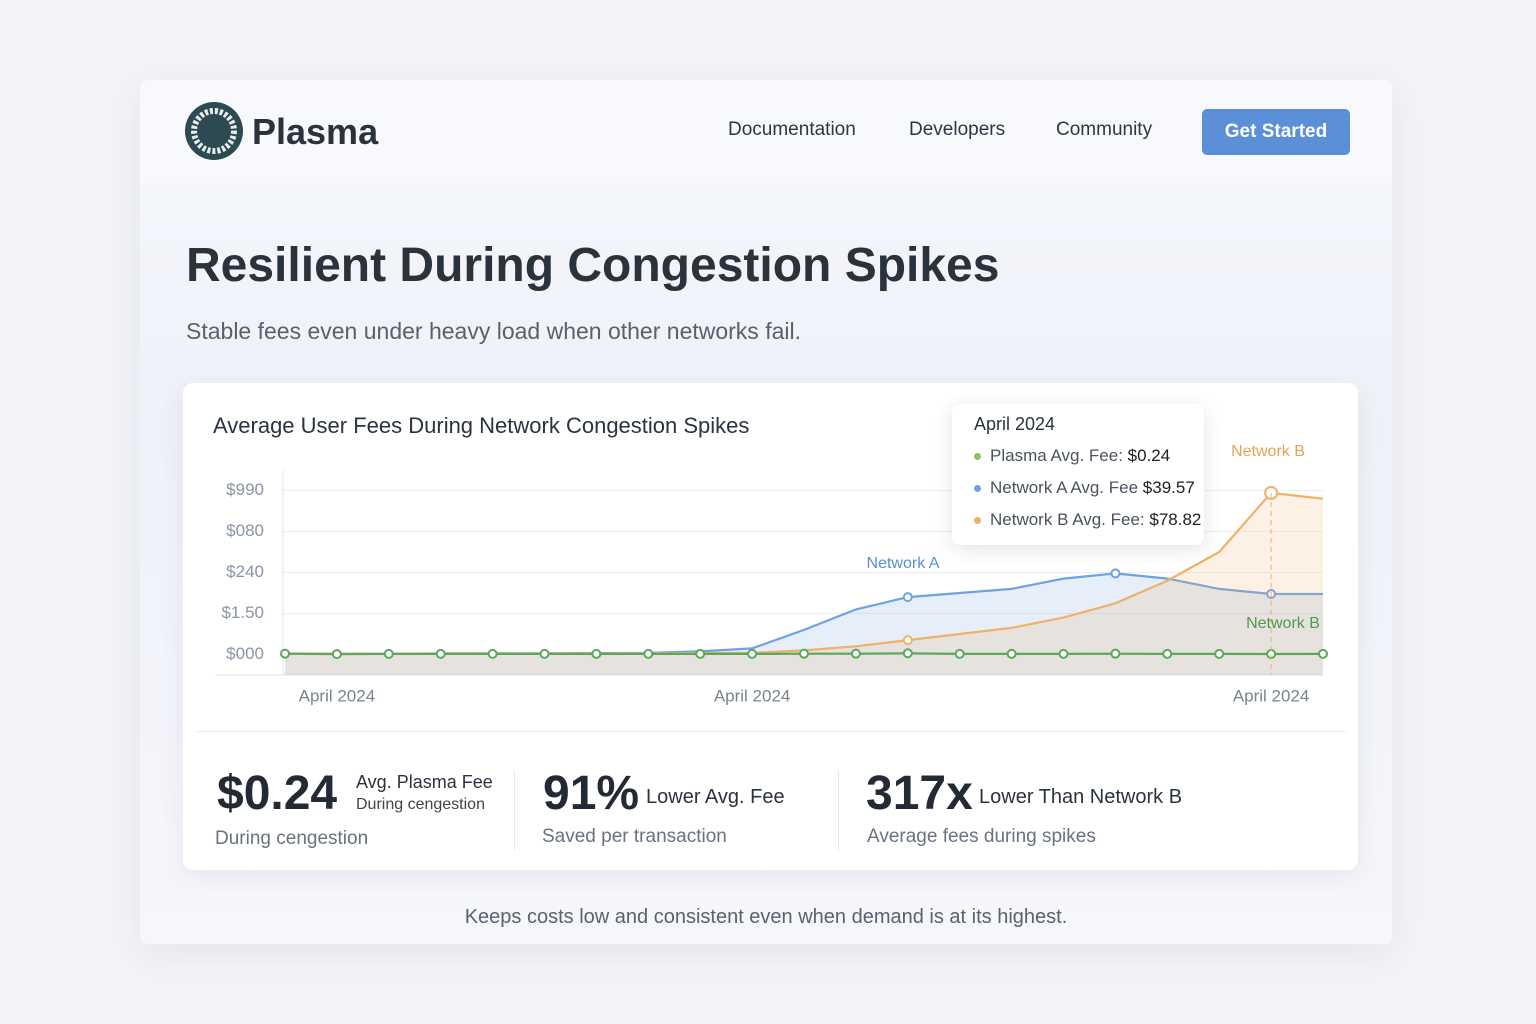  Describe the element at coordinates (1081, 797) in the screenshot. I see `stat-label: Lower Than Network B` at that location.